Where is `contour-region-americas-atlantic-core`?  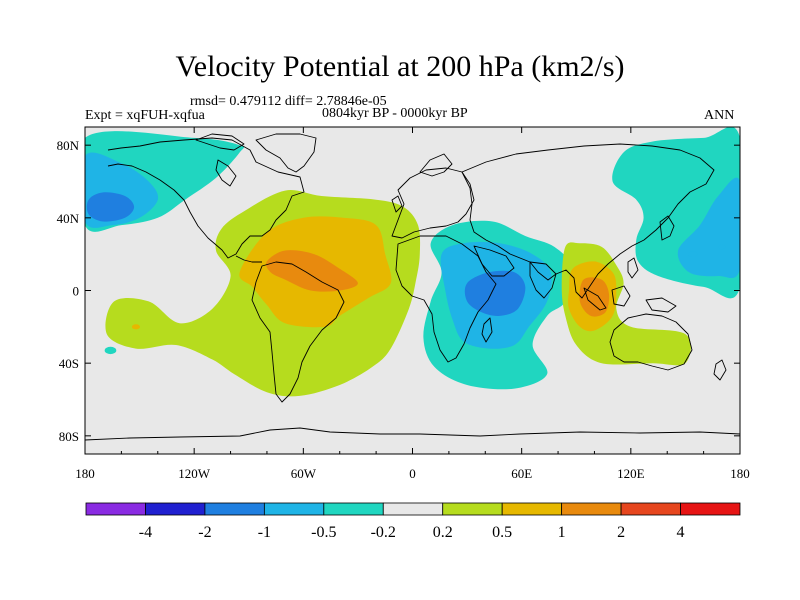
contour-region-americas-atlantic-core is located at coordinates (312, 271).